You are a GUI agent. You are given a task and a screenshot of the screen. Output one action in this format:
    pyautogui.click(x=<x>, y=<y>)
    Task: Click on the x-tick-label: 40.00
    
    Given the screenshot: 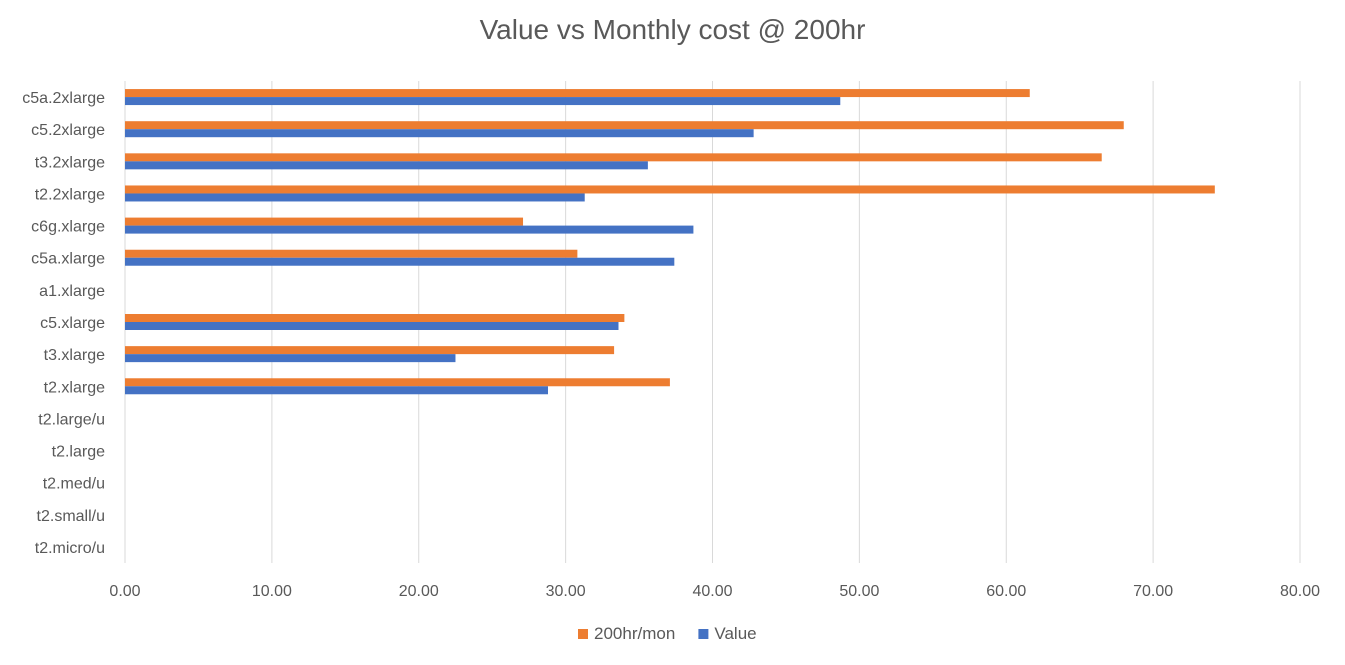 What is the action you would take?
    pyautogui.click(x=712, y=591)
    